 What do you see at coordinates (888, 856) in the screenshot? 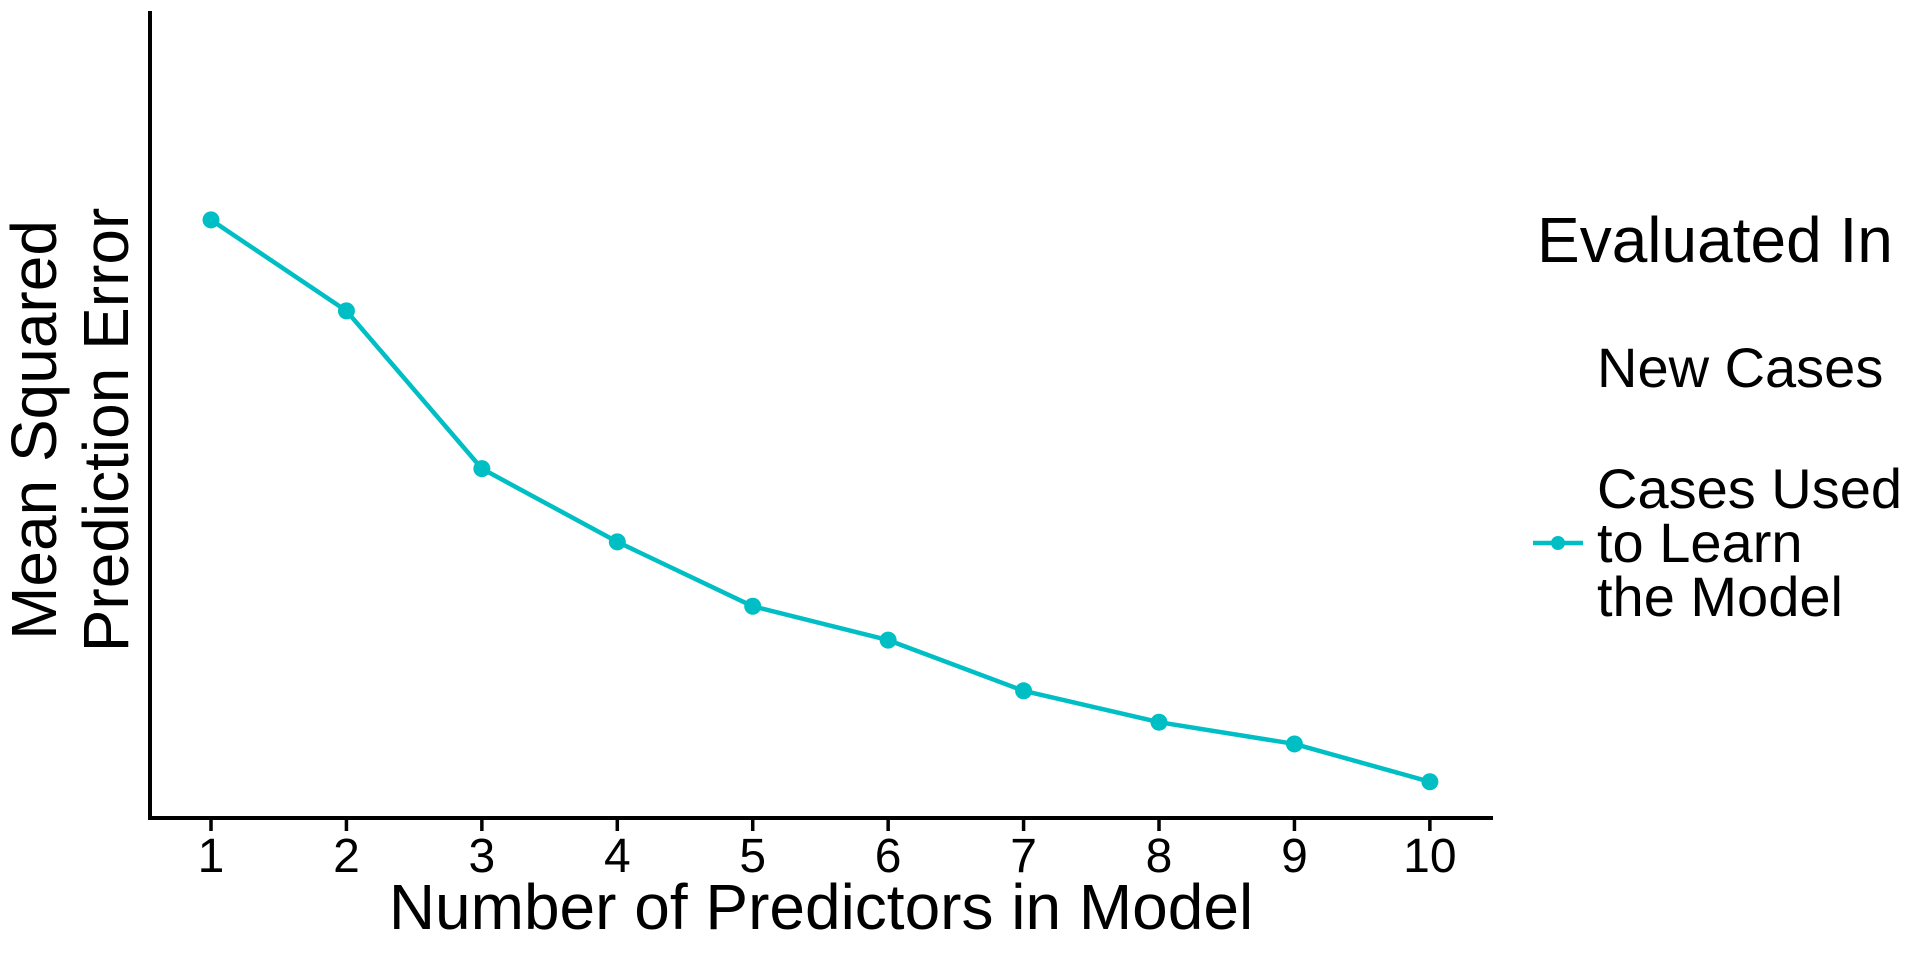
I see `x-tick-label: 6` at bounding box center [888, 856].